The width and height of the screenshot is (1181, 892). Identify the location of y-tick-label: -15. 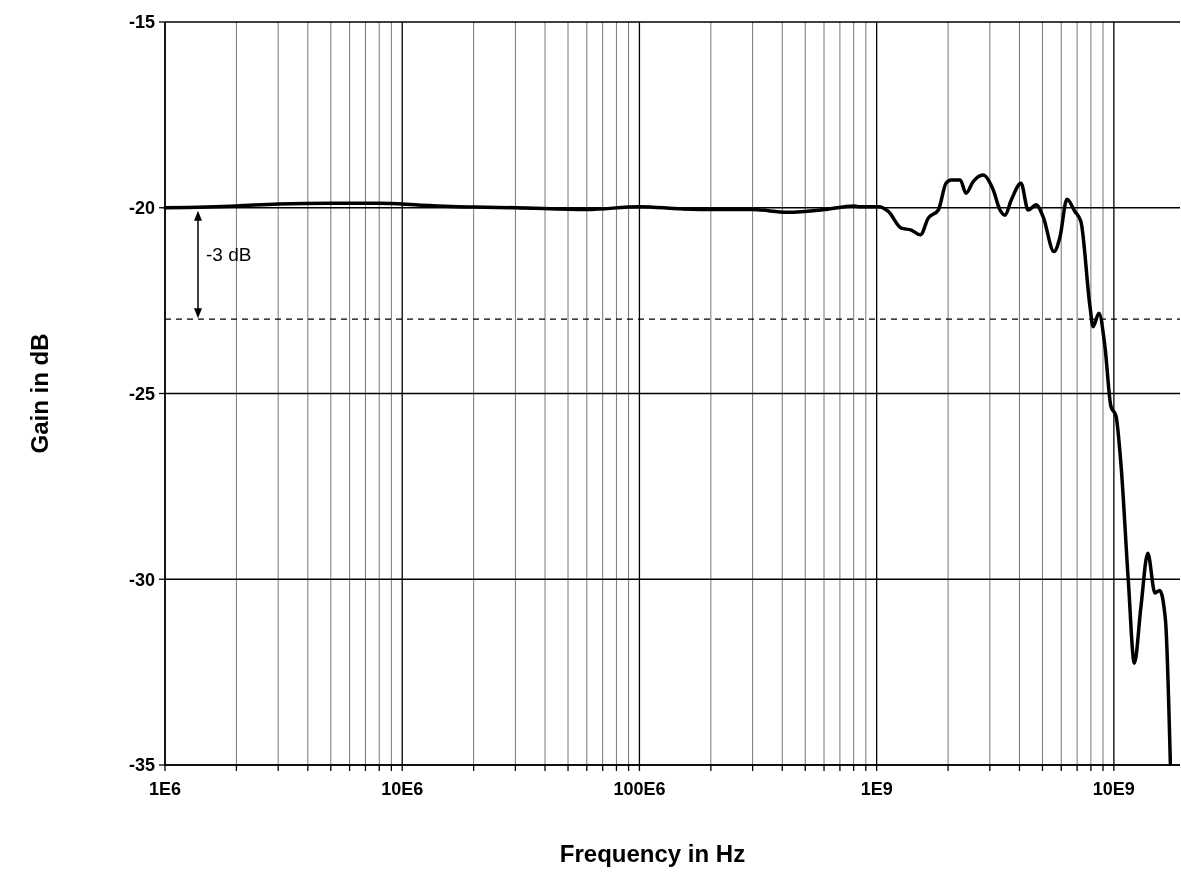
(141, 22).